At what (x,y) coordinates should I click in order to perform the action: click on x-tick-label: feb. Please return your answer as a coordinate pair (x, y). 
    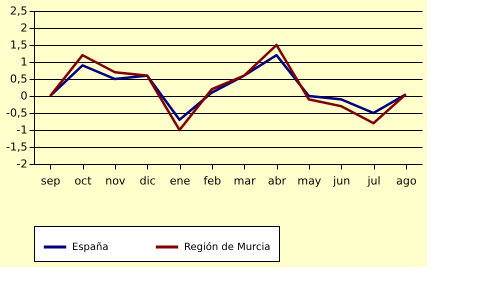
    Looking at the image, I should click on (213, 181).